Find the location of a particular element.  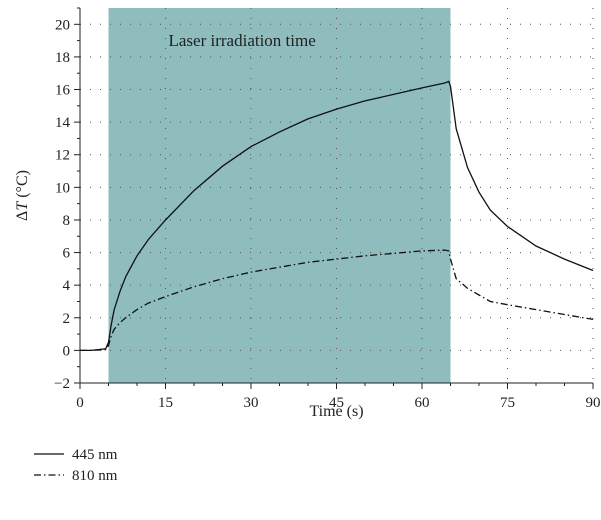

y-tick-label: −2 is located at coordinates (62, 384).